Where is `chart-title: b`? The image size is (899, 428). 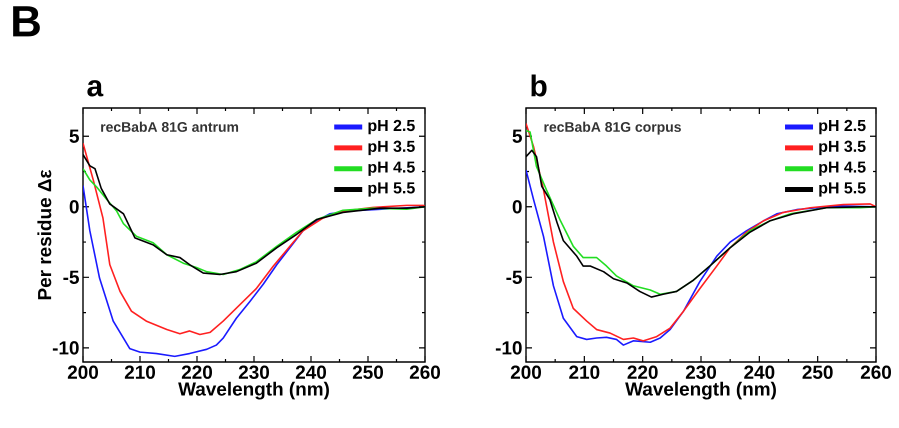 chart-title: b is located at coordinates (539, 85).